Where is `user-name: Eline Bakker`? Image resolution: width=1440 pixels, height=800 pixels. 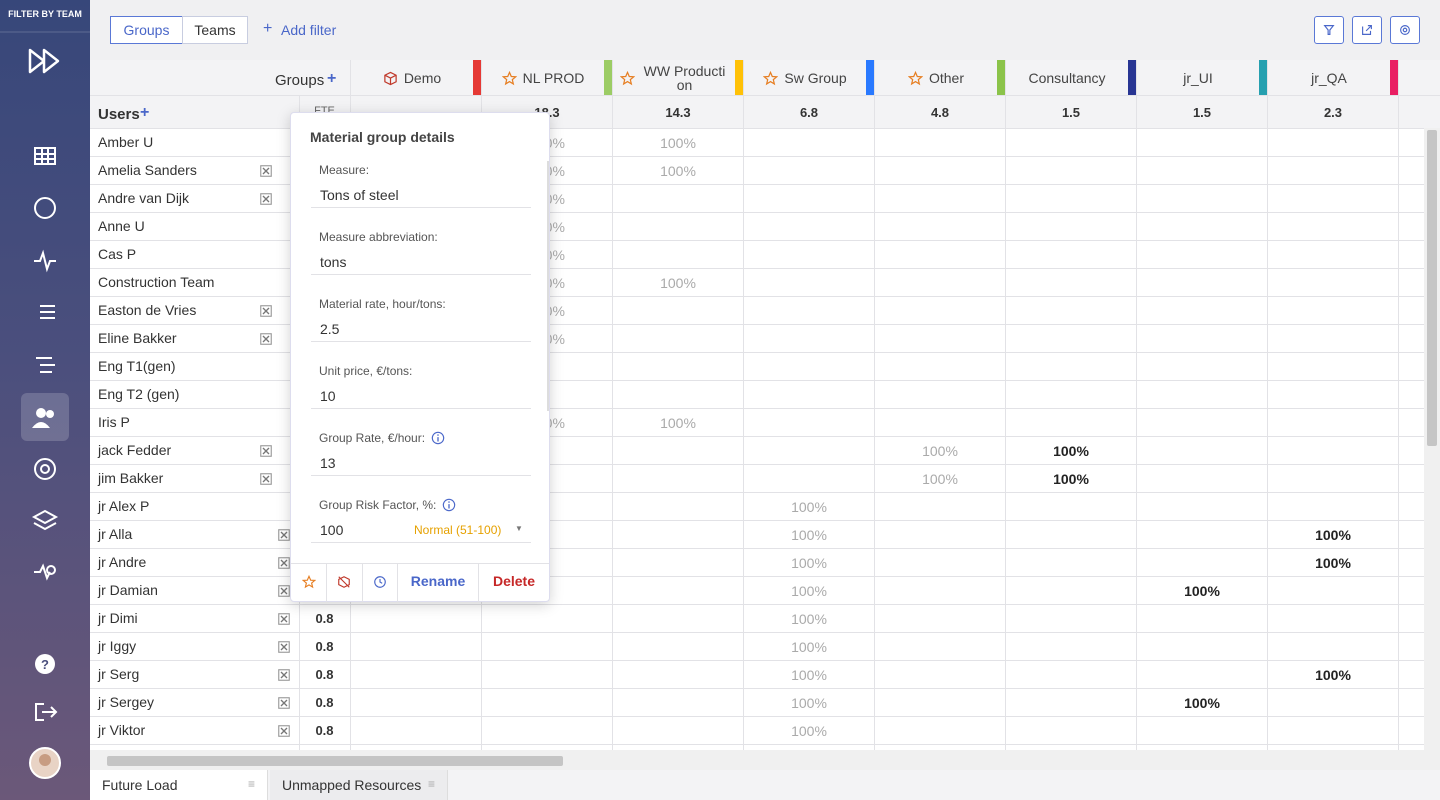 user-name: Eline Bakker is located at coordinates (137, 338).